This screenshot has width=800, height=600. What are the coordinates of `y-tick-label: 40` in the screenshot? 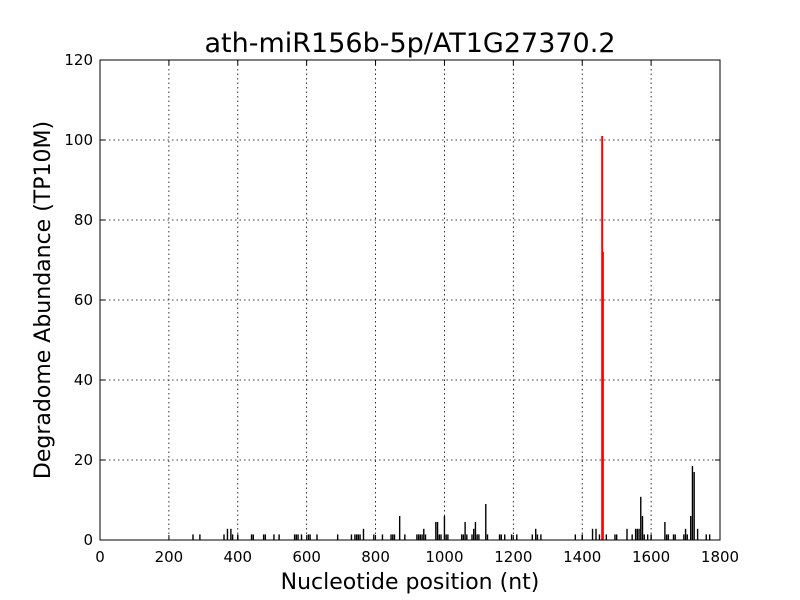 It's located at (83, 380).